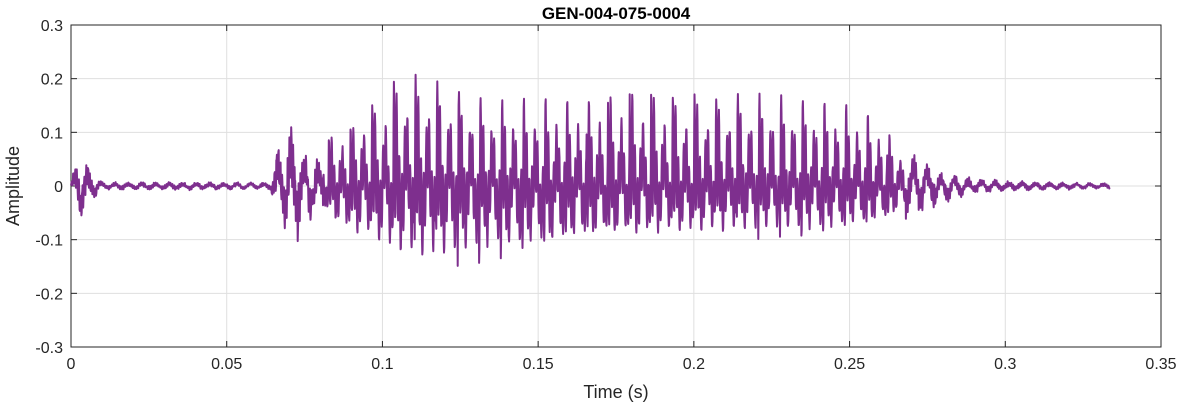 The image size is (1182, 404). Describe the element at coordinates (1160, 364) in the screenshot. I see `x-tick-label: 0.35` at that location.